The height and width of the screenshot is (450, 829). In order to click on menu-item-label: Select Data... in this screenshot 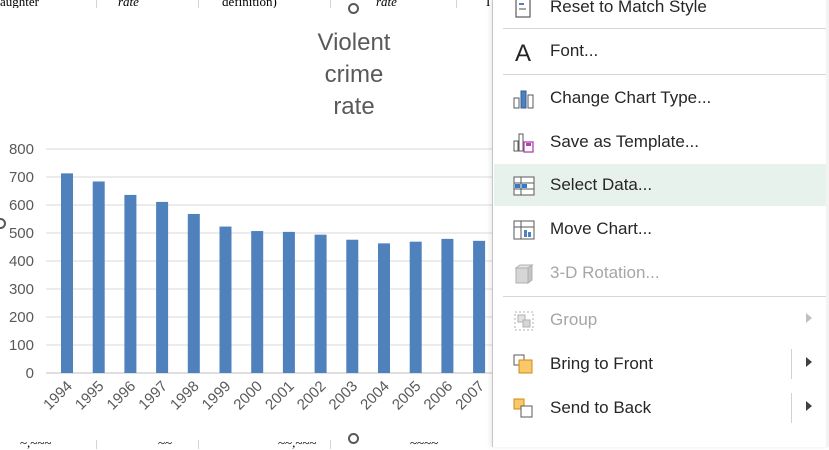, I will do `click(601, 184)`.